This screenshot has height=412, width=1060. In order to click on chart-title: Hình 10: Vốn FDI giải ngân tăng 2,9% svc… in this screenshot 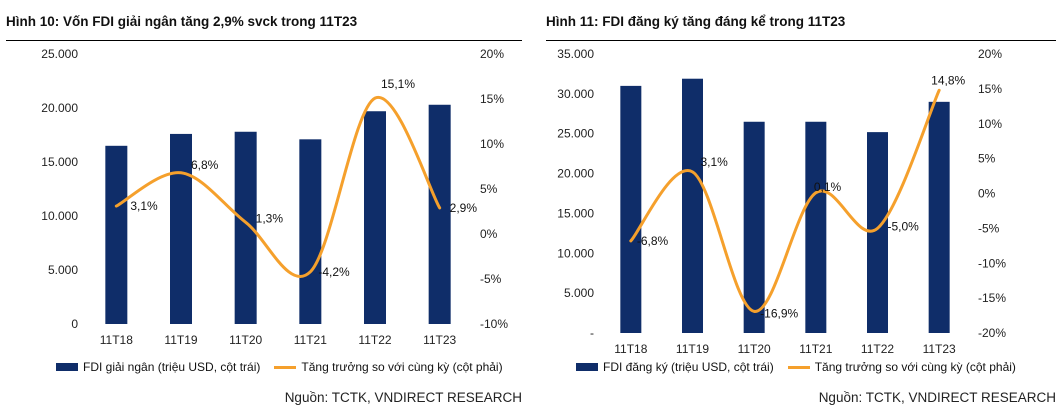, I will do `click(182, 21)`.